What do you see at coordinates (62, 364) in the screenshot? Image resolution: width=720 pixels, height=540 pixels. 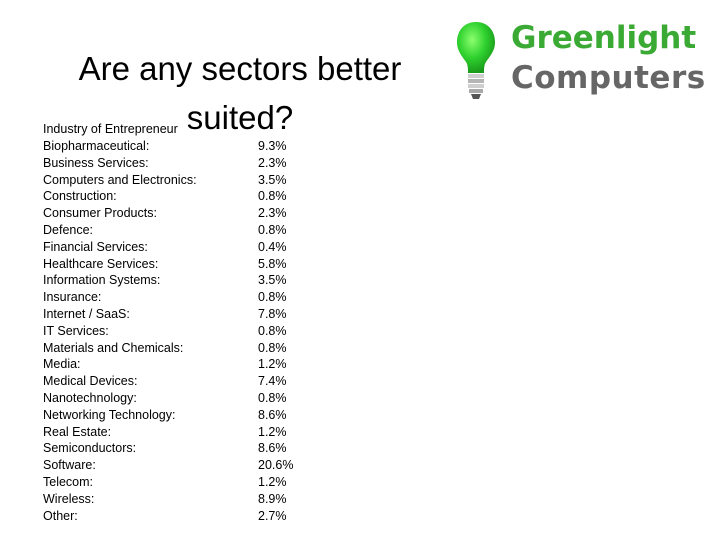 I see `sector-label: Media:` at bounding box center [62, 364].